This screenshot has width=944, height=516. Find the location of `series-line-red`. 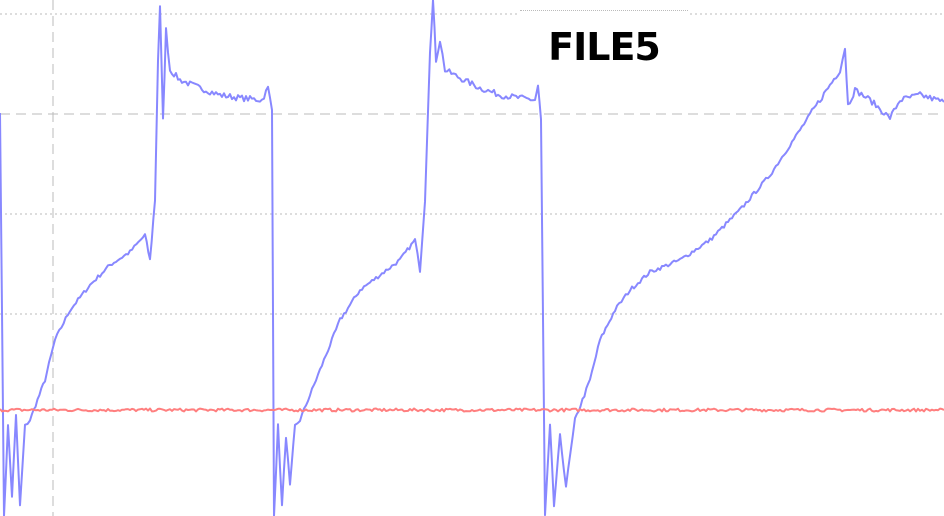

series-line-red is located at coordinates (472, 410).